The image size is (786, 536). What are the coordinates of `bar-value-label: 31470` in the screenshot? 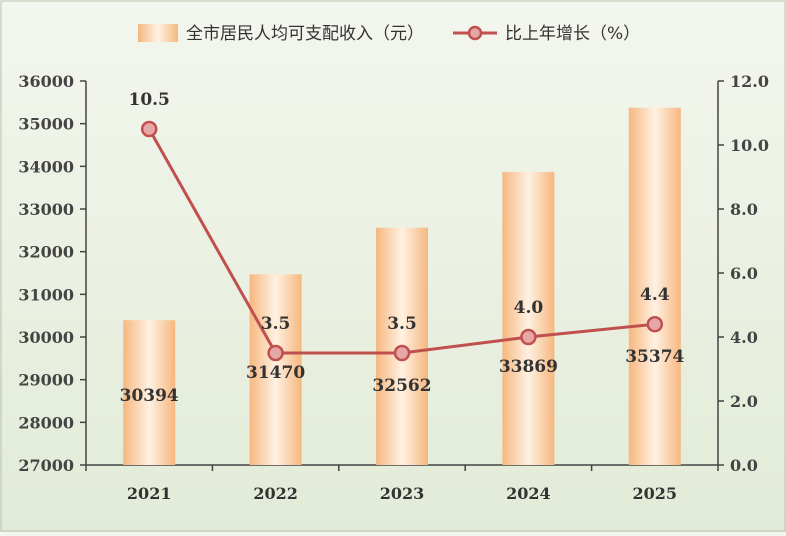 It's located at (275, 373).